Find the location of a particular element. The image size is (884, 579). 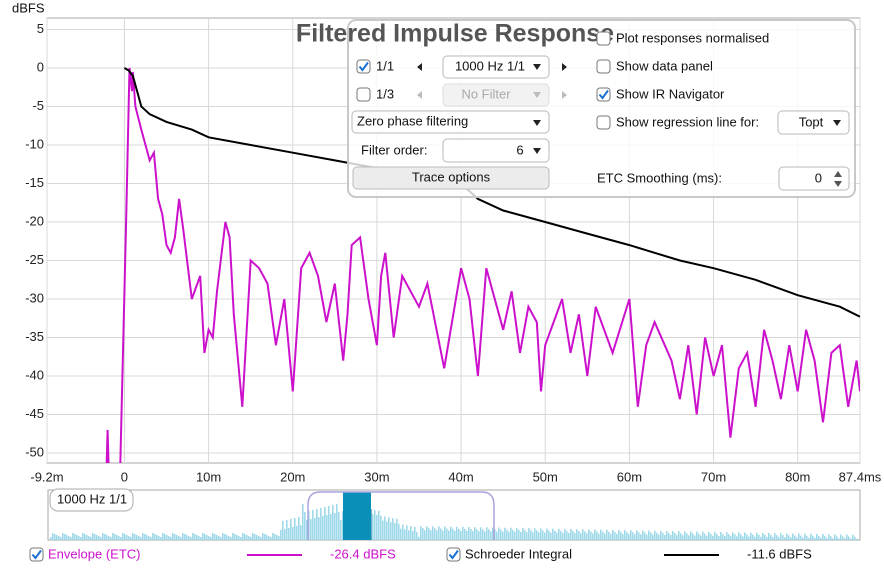

filter-order-dropdown is located at coordinates (496, 150).